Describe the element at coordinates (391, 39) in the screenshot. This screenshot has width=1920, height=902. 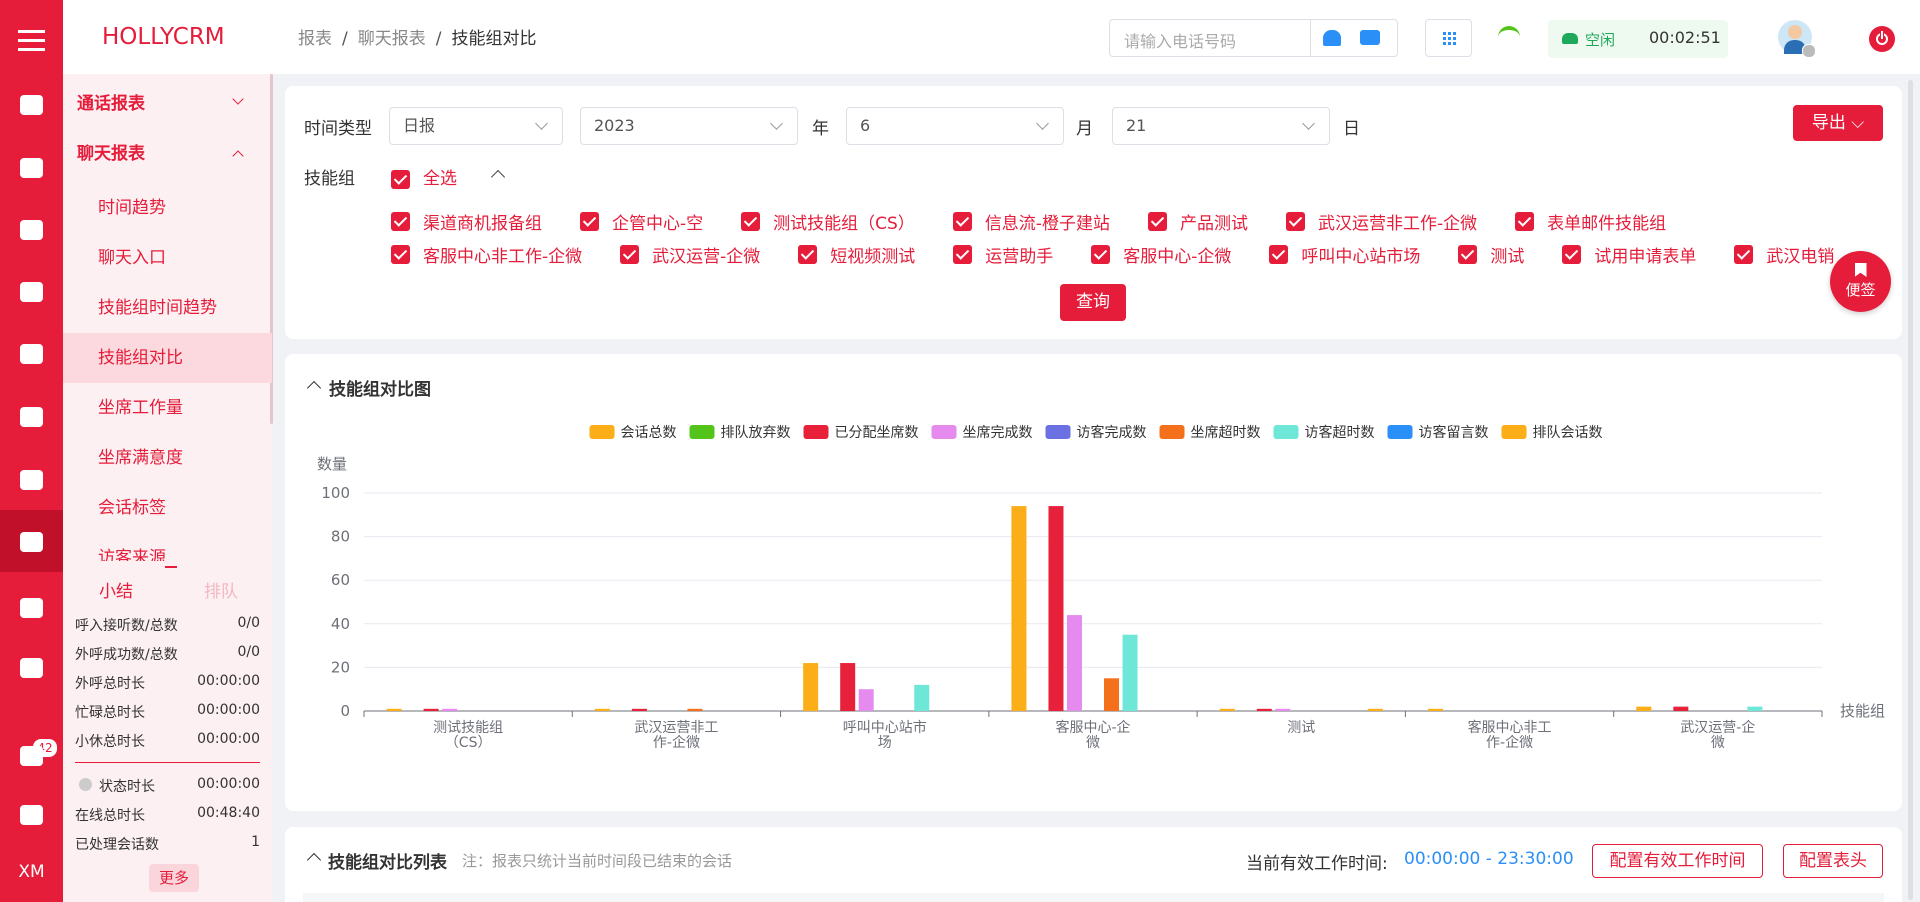
I see `breadcrumb-item: 聊天报表` at that location.